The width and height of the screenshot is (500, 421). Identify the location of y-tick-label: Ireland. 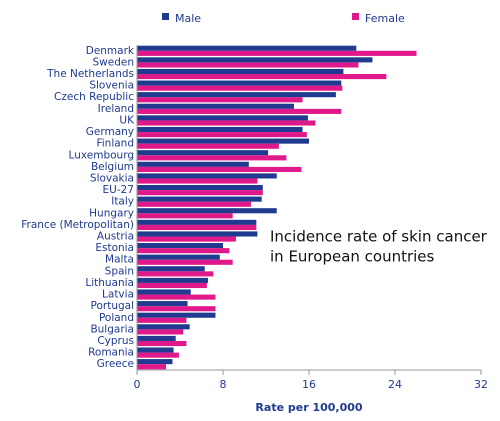
(116, 109).